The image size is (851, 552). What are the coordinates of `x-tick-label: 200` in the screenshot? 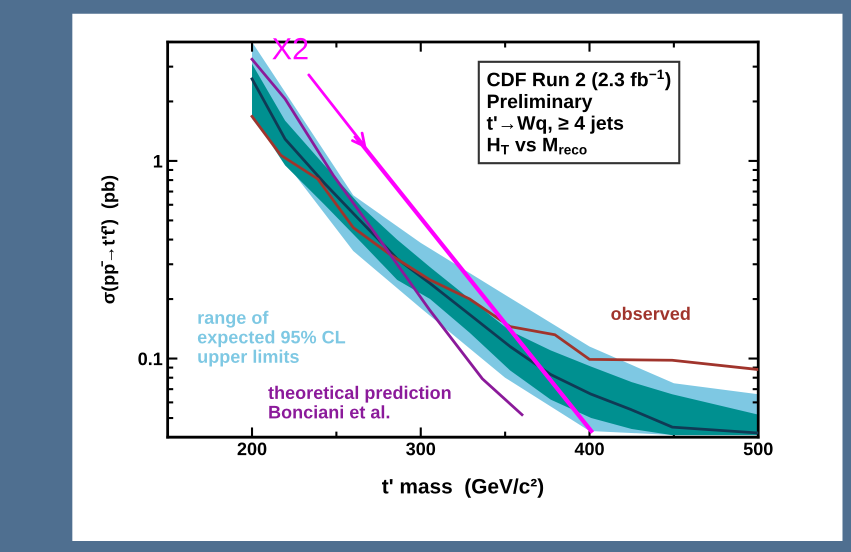 It's located at (252, 449).